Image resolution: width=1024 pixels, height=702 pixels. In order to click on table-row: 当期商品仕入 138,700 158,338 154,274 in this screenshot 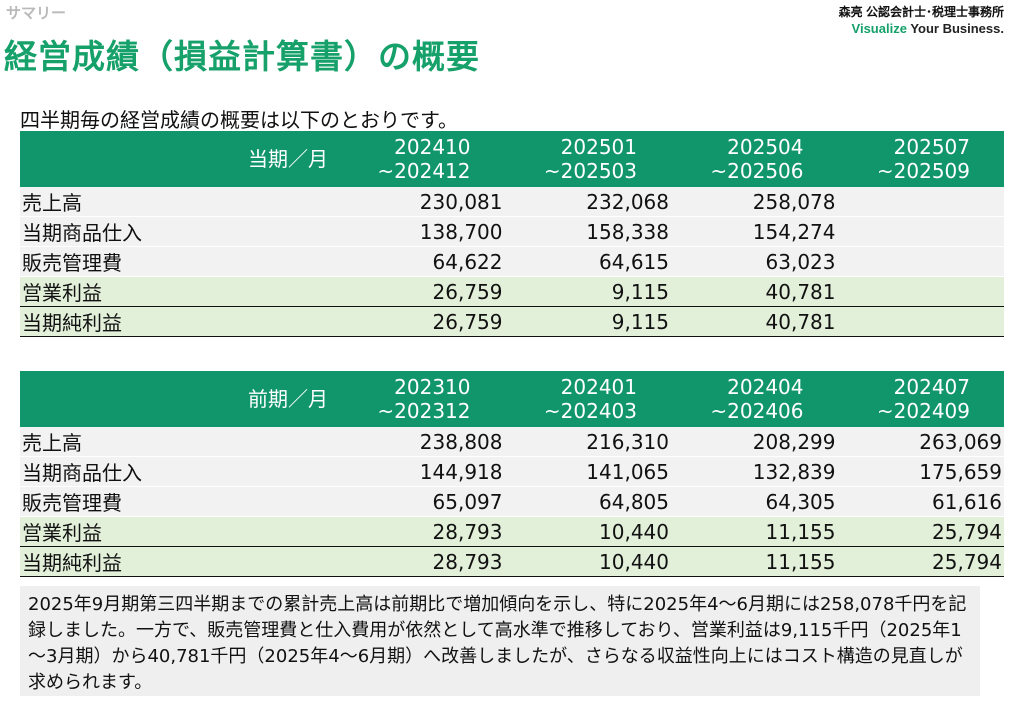, I will do `click(512, 231)`.